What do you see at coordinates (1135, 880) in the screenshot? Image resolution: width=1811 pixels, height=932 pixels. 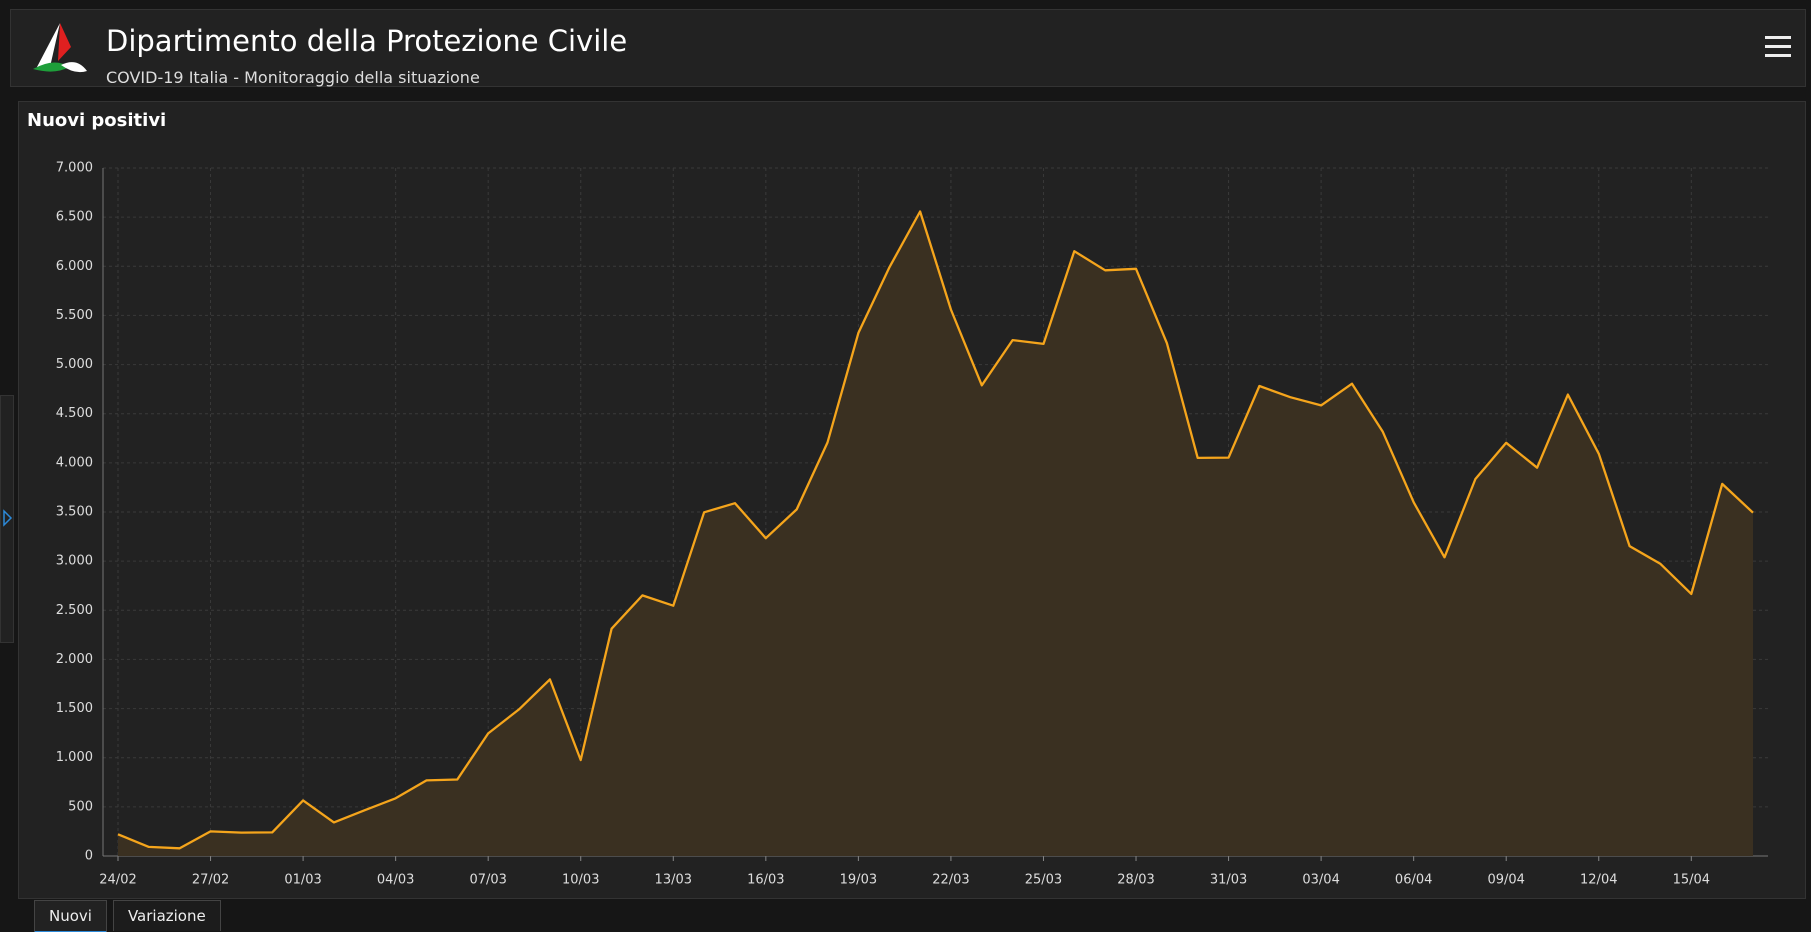 I see `x-tick-label: 28/03` at bounding box center [1135, 880].